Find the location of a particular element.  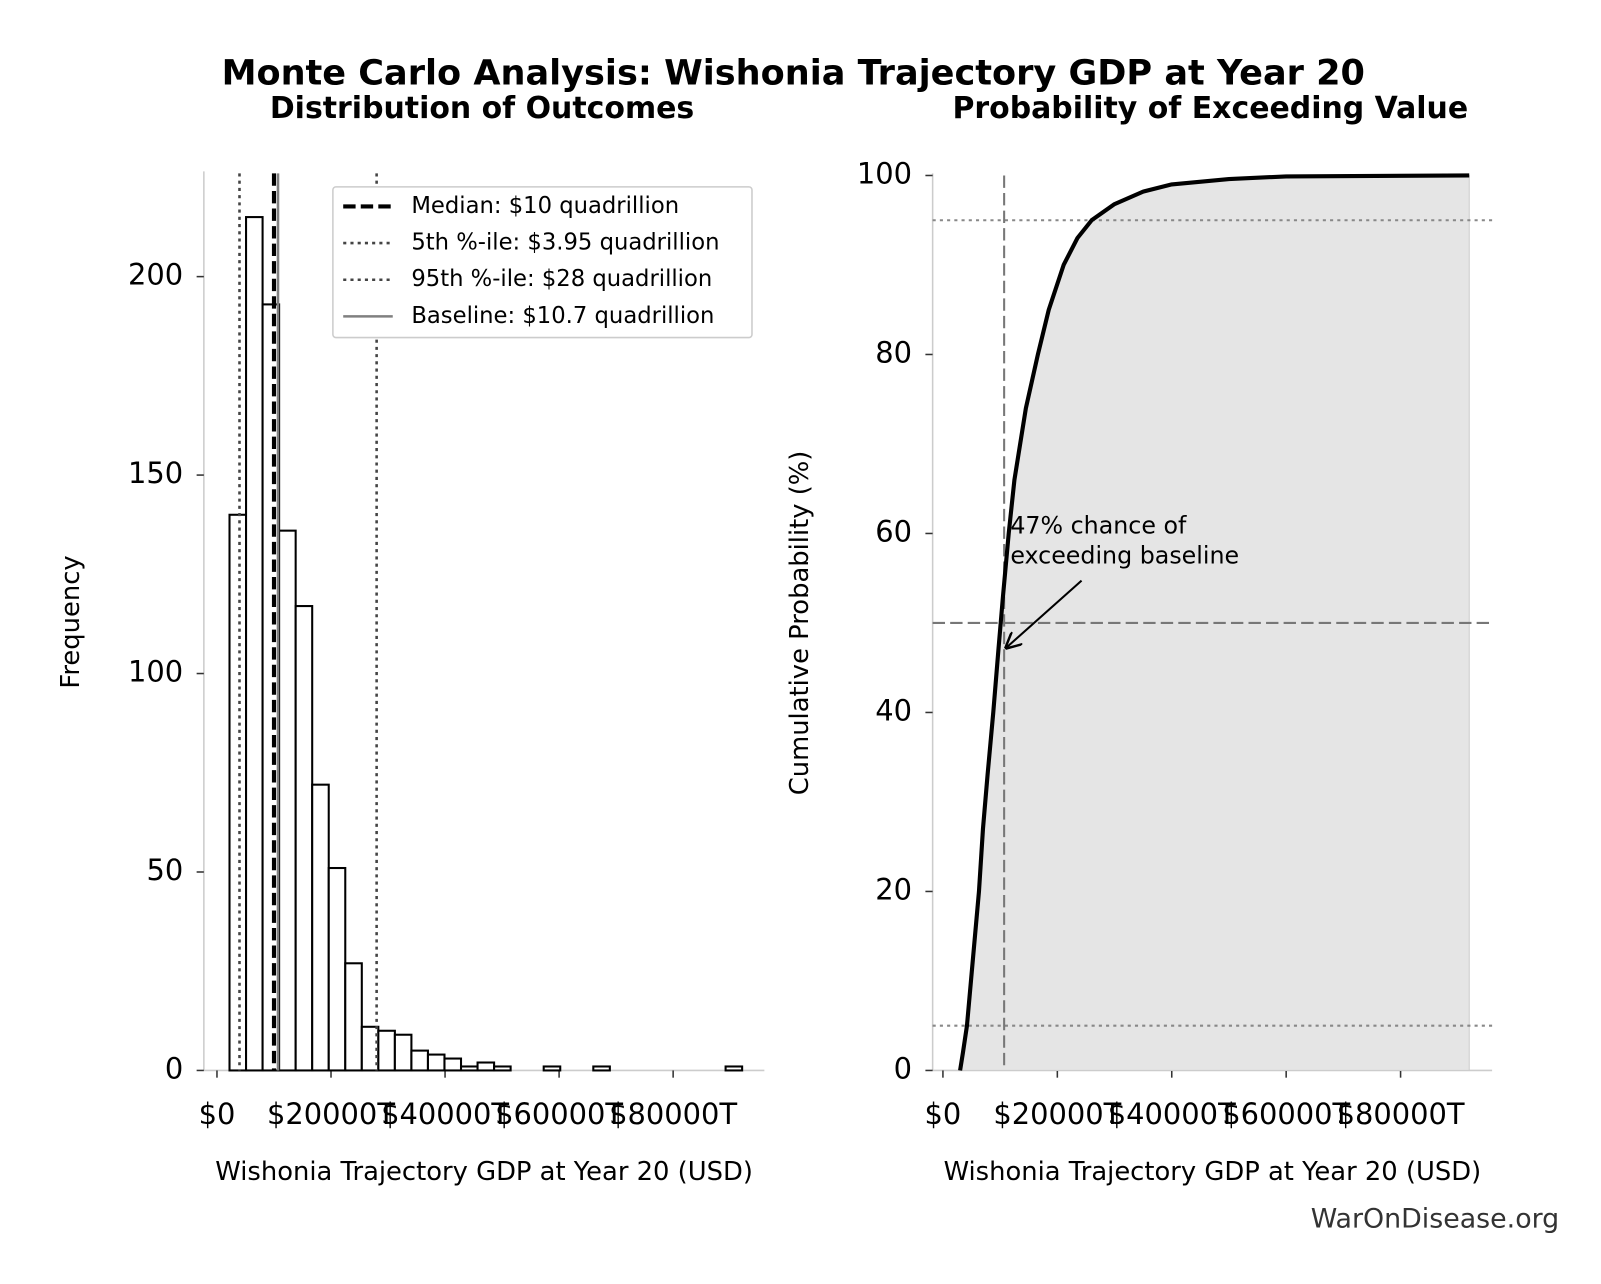

y-tick-label: 50 is located at coordinates (164, 870).